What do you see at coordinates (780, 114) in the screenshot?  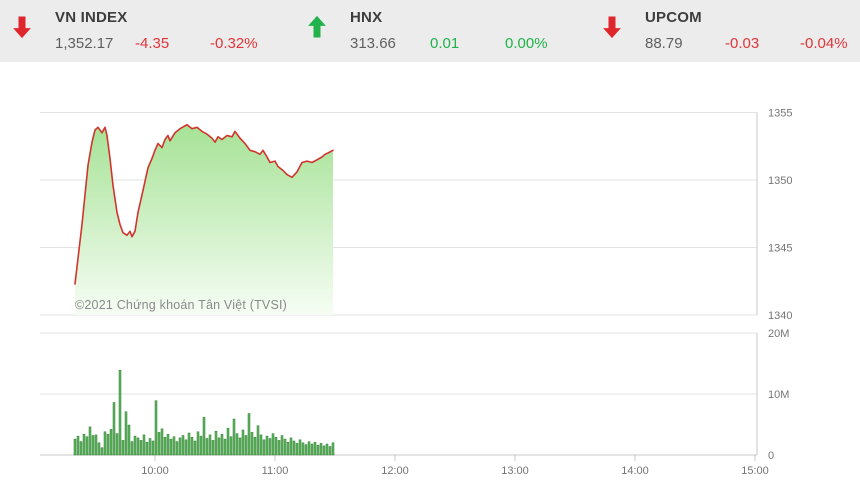 I see `price-axis-label: 1355` at bounding box center [780, 114].